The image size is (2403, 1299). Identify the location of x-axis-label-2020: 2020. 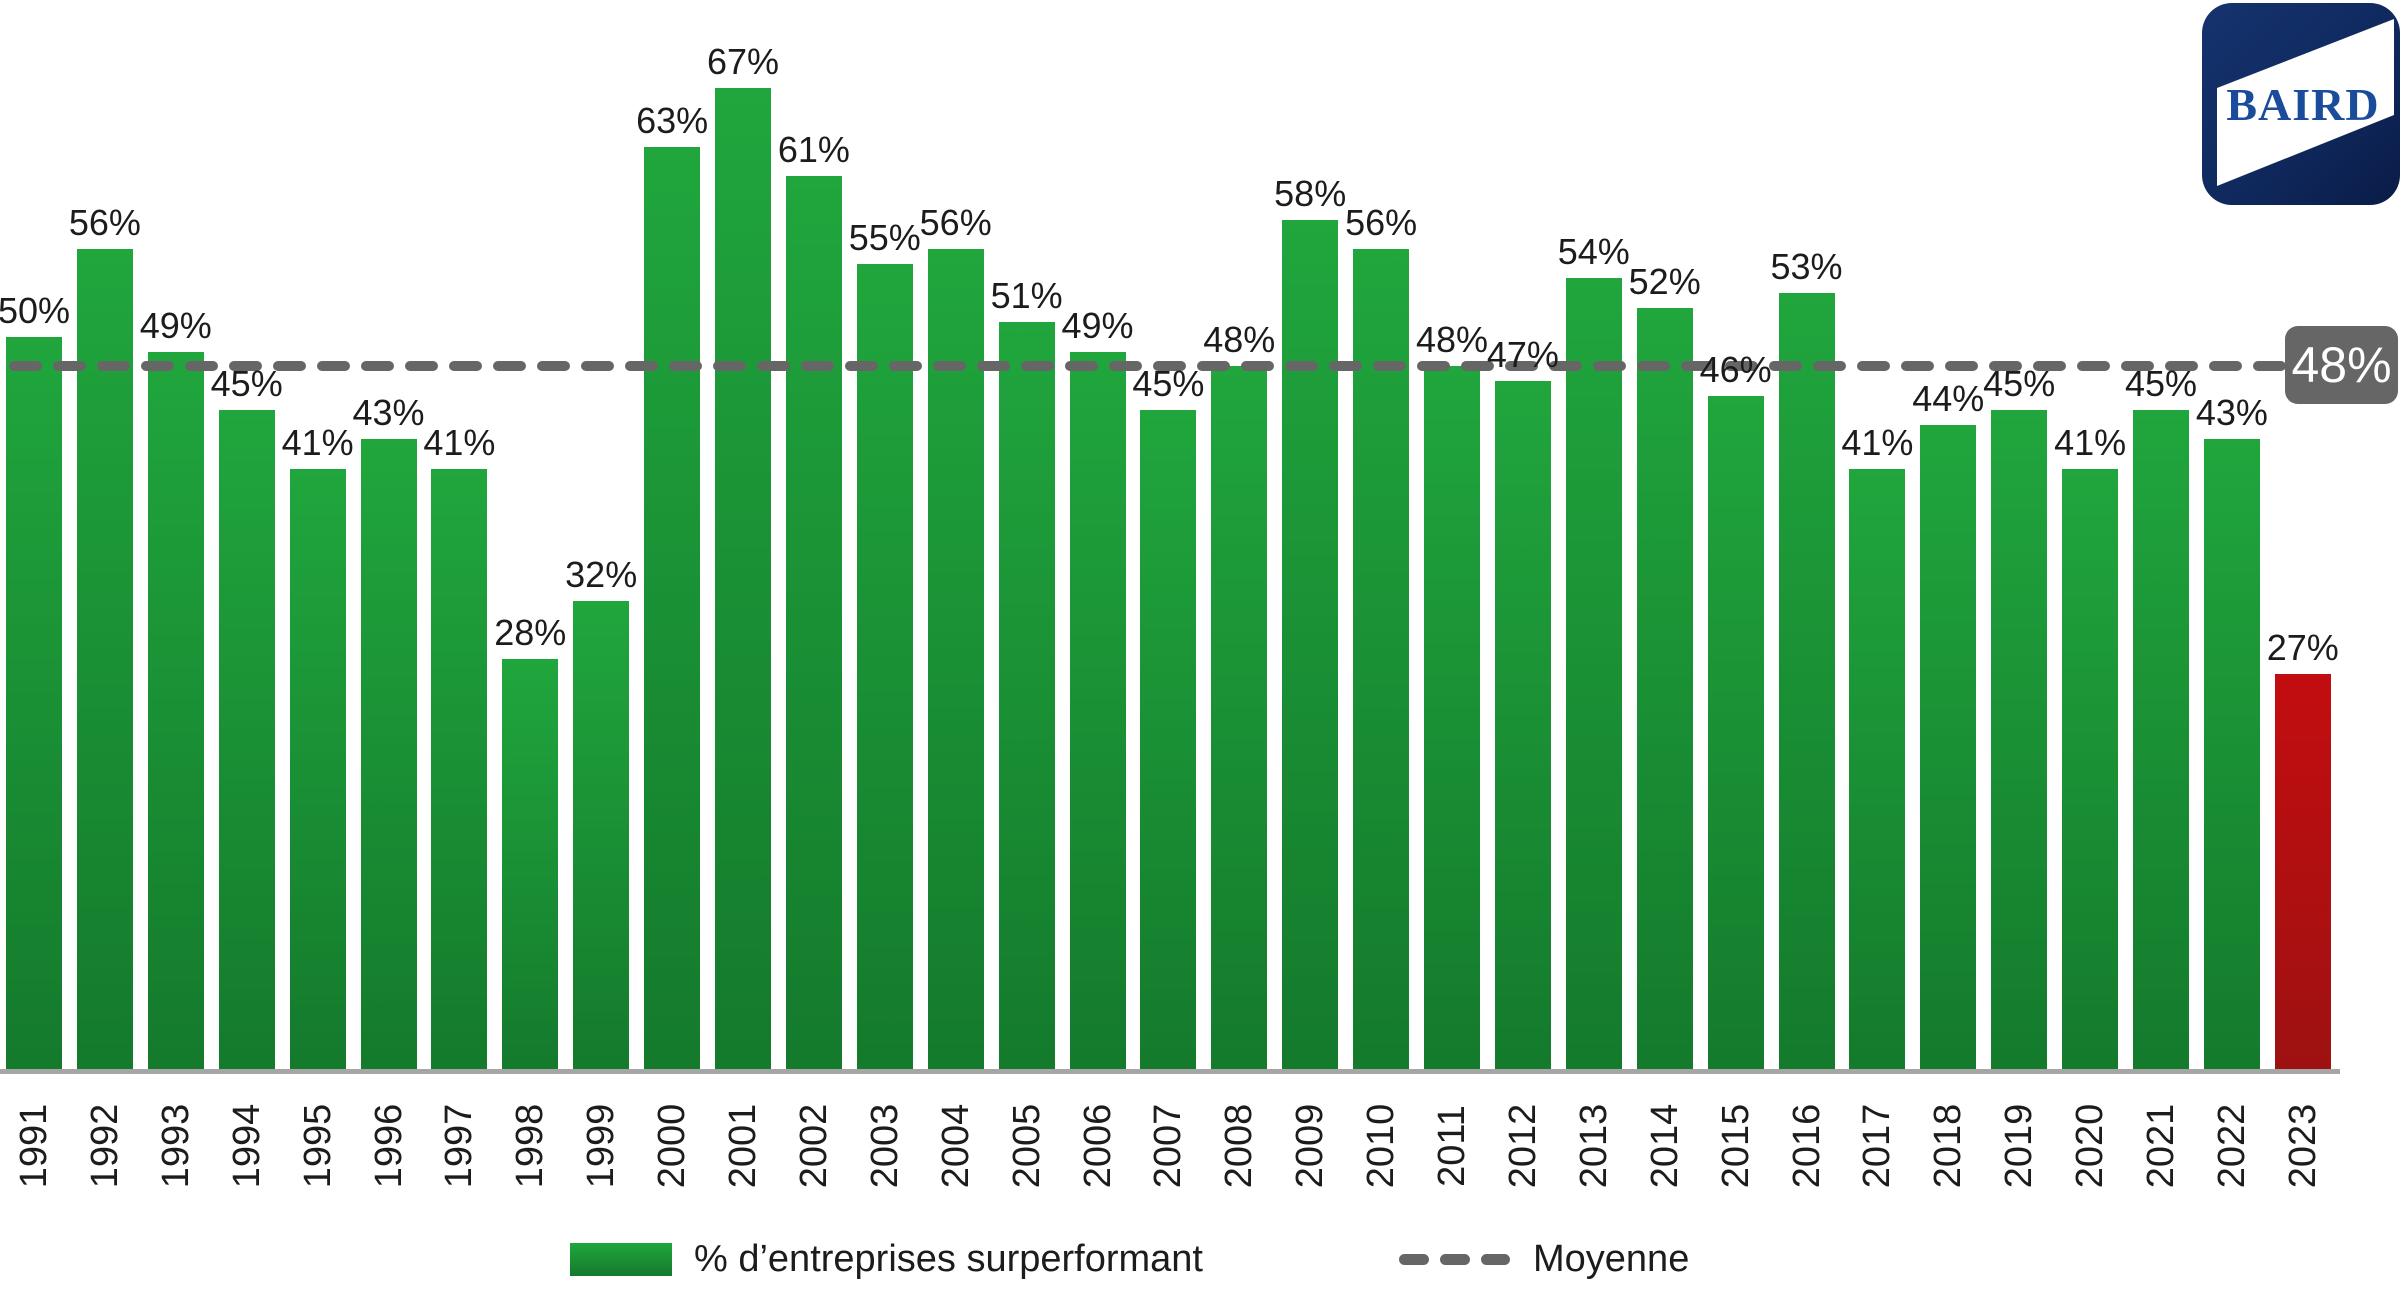
(2090, 1146).